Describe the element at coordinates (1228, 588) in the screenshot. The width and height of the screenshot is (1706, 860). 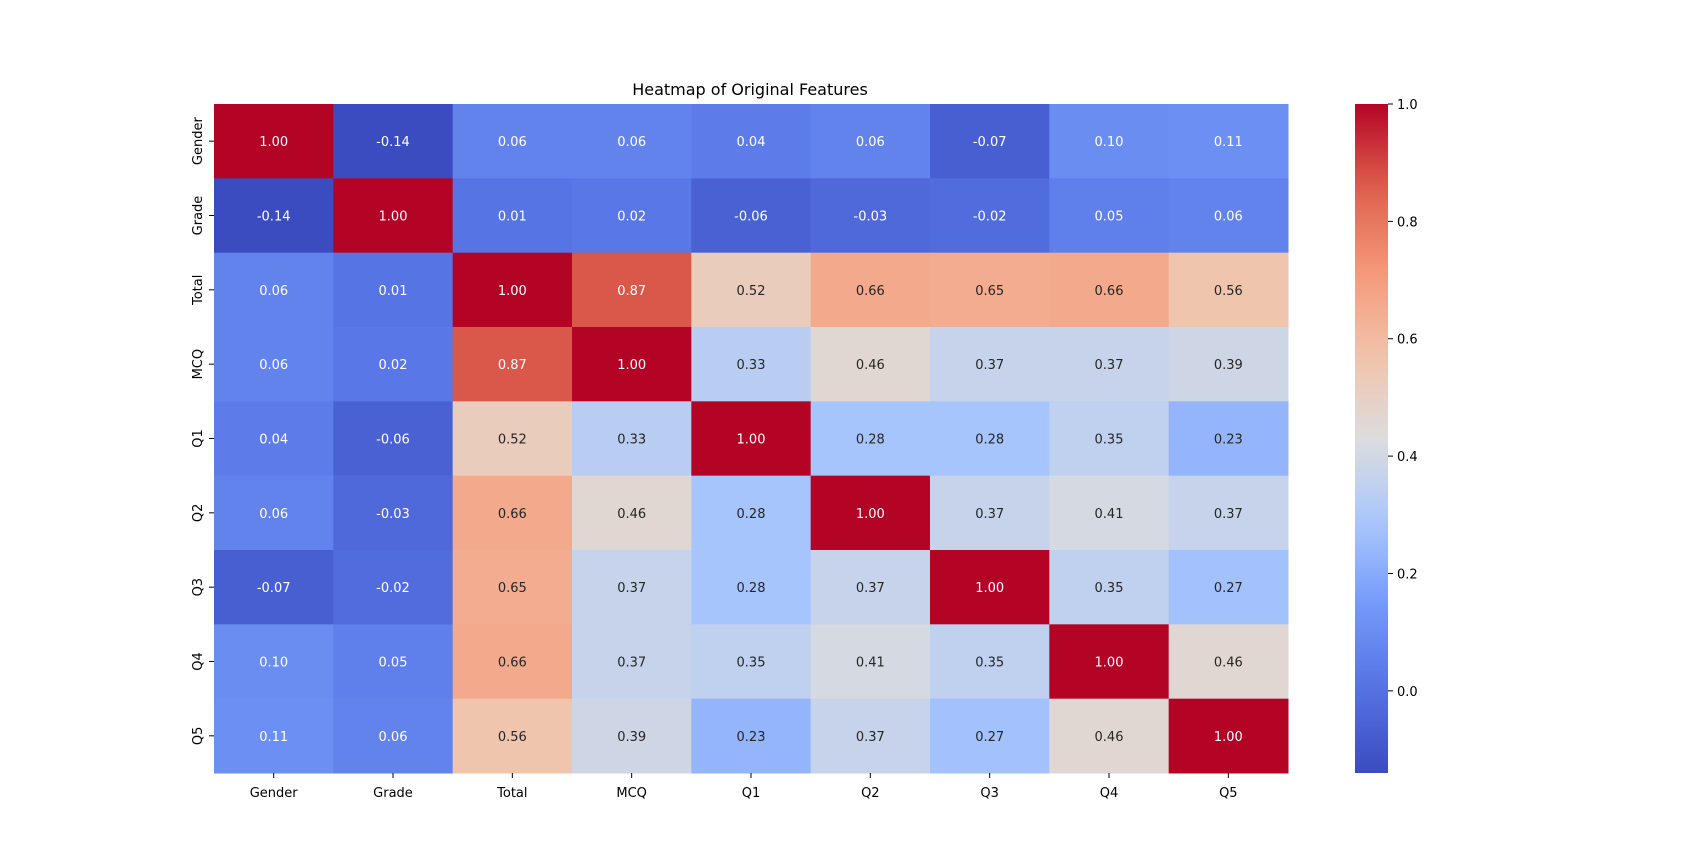
I see `cell-value-label: 0.27` at that location.